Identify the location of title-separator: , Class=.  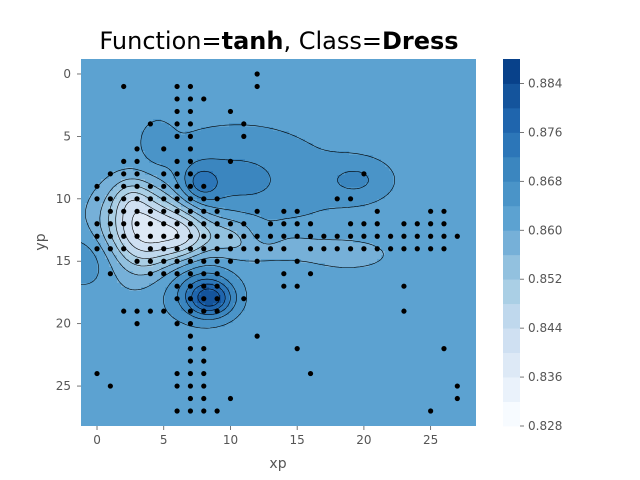
(332, 41).